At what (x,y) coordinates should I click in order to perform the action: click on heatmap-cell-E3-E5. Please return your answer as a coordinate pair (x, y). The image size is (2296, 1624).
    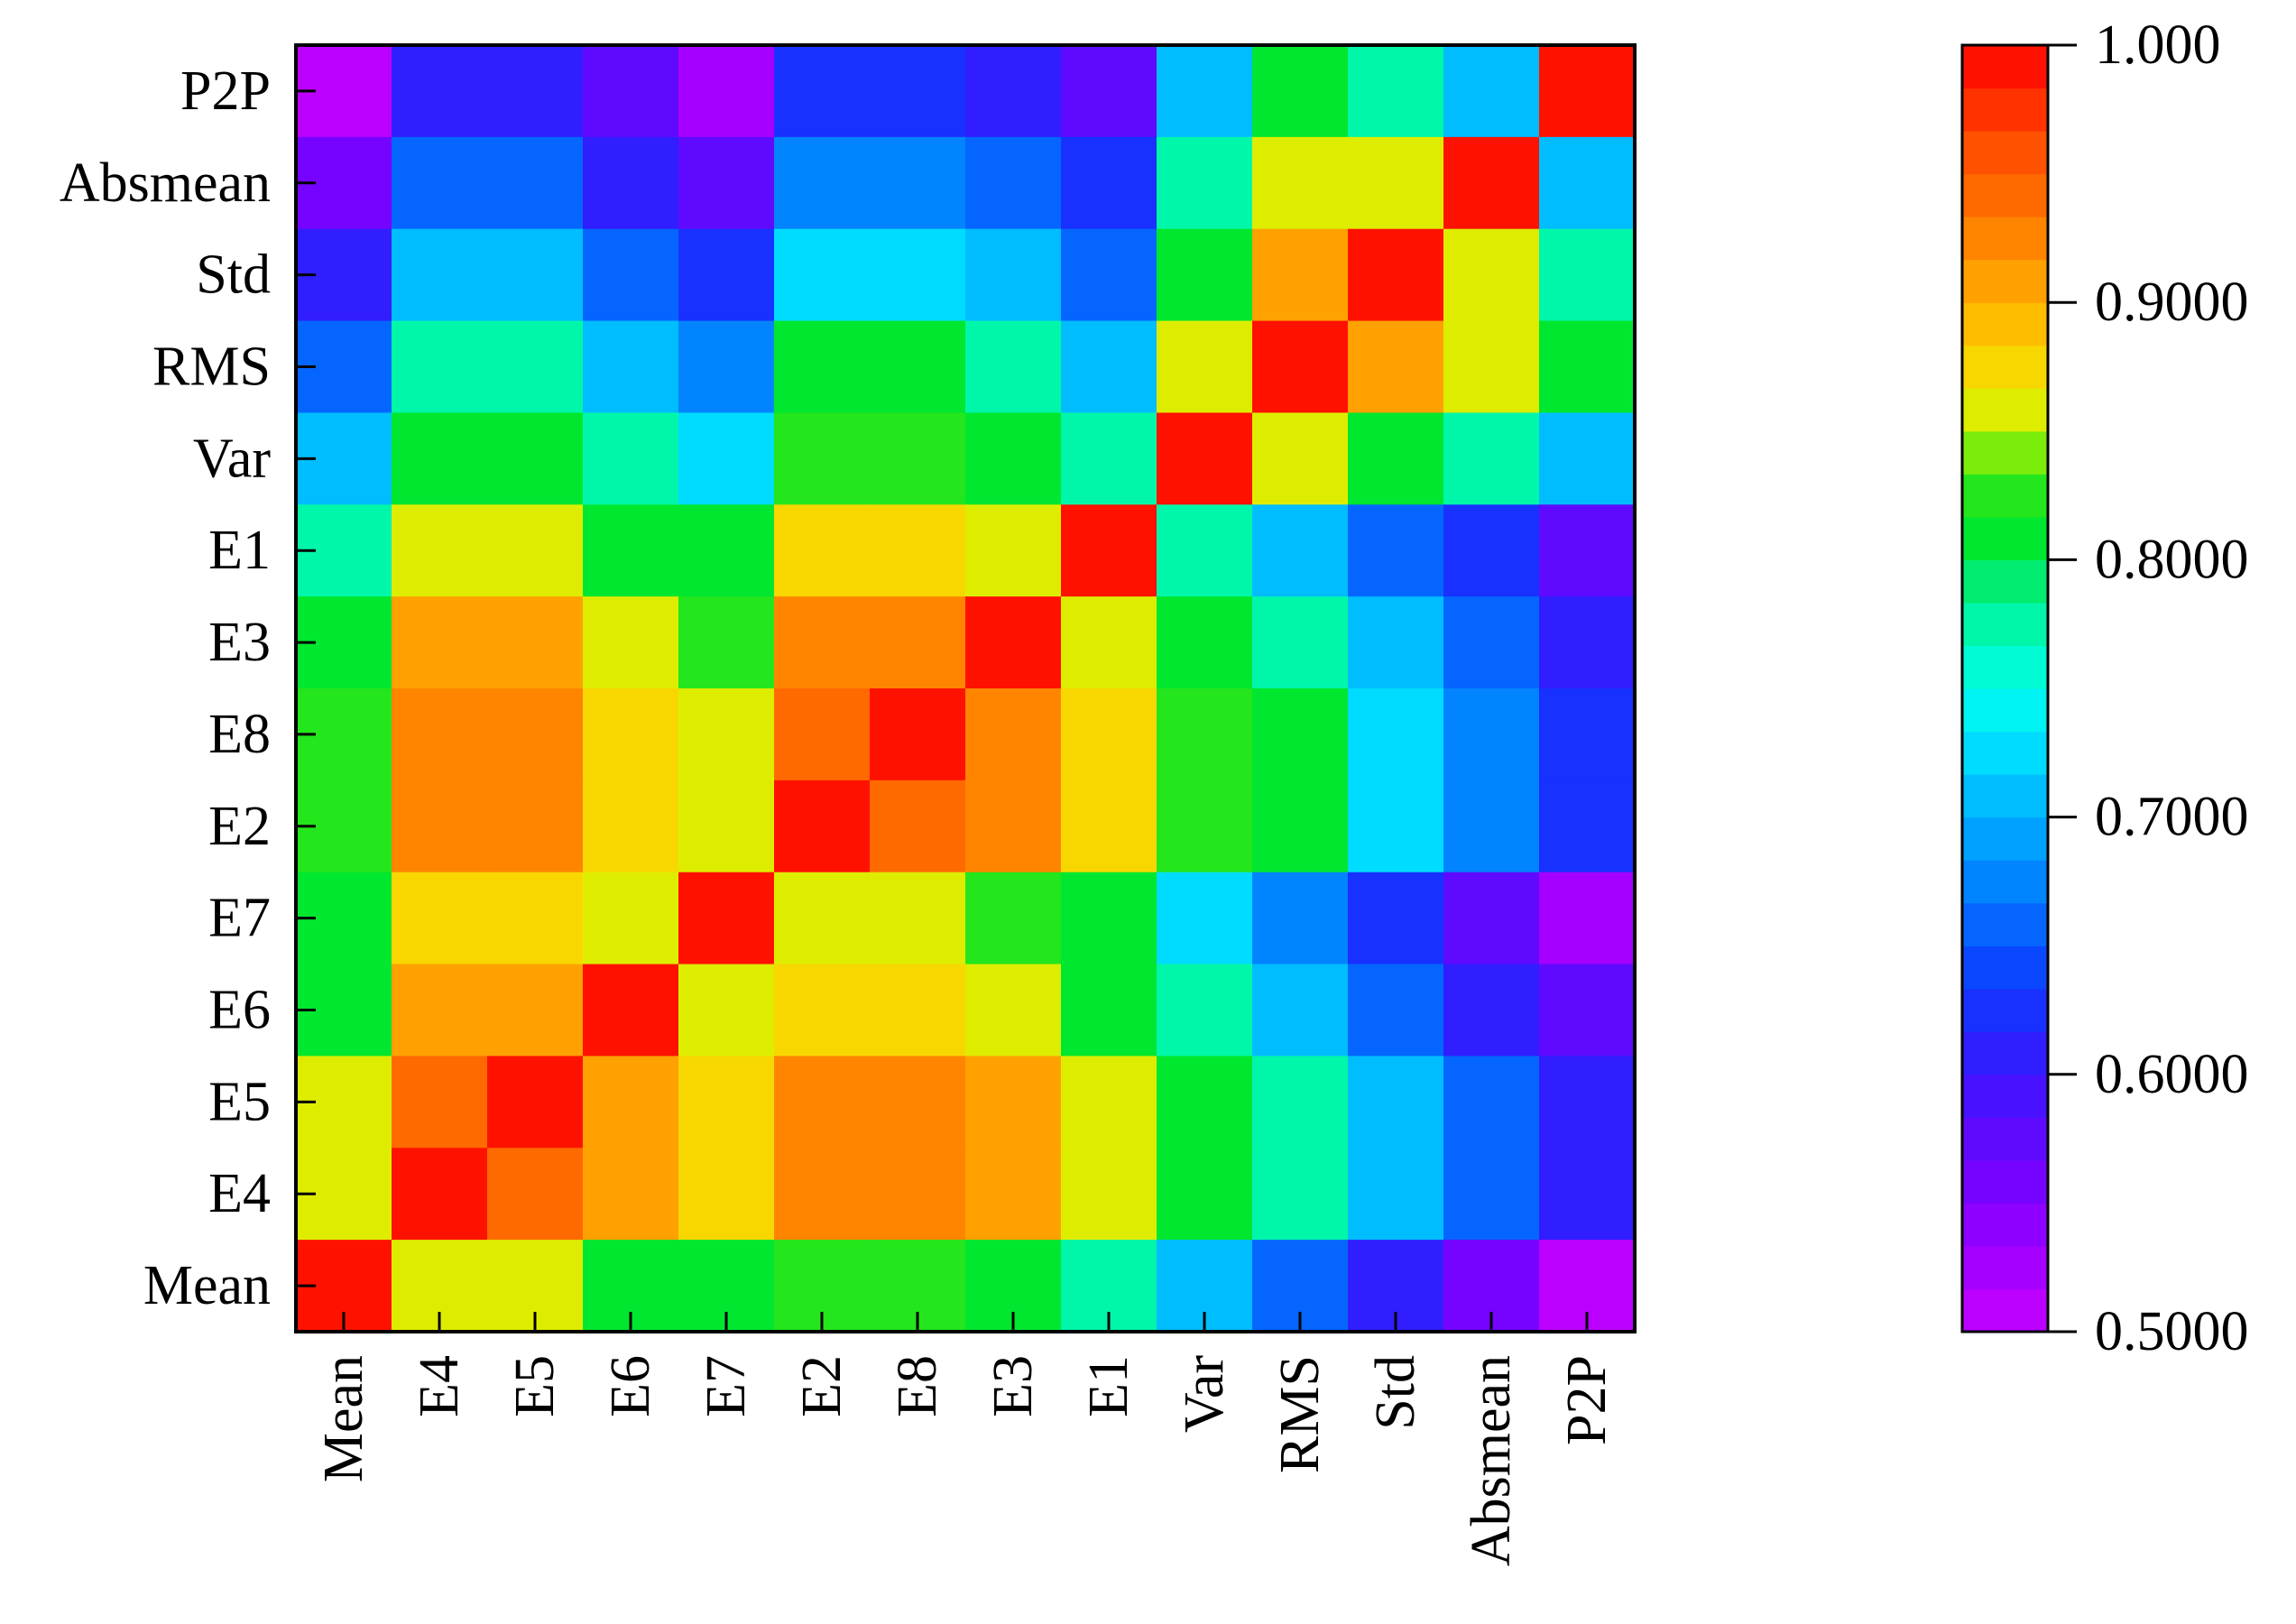
    Looking at the image, I should click on (535, 642).